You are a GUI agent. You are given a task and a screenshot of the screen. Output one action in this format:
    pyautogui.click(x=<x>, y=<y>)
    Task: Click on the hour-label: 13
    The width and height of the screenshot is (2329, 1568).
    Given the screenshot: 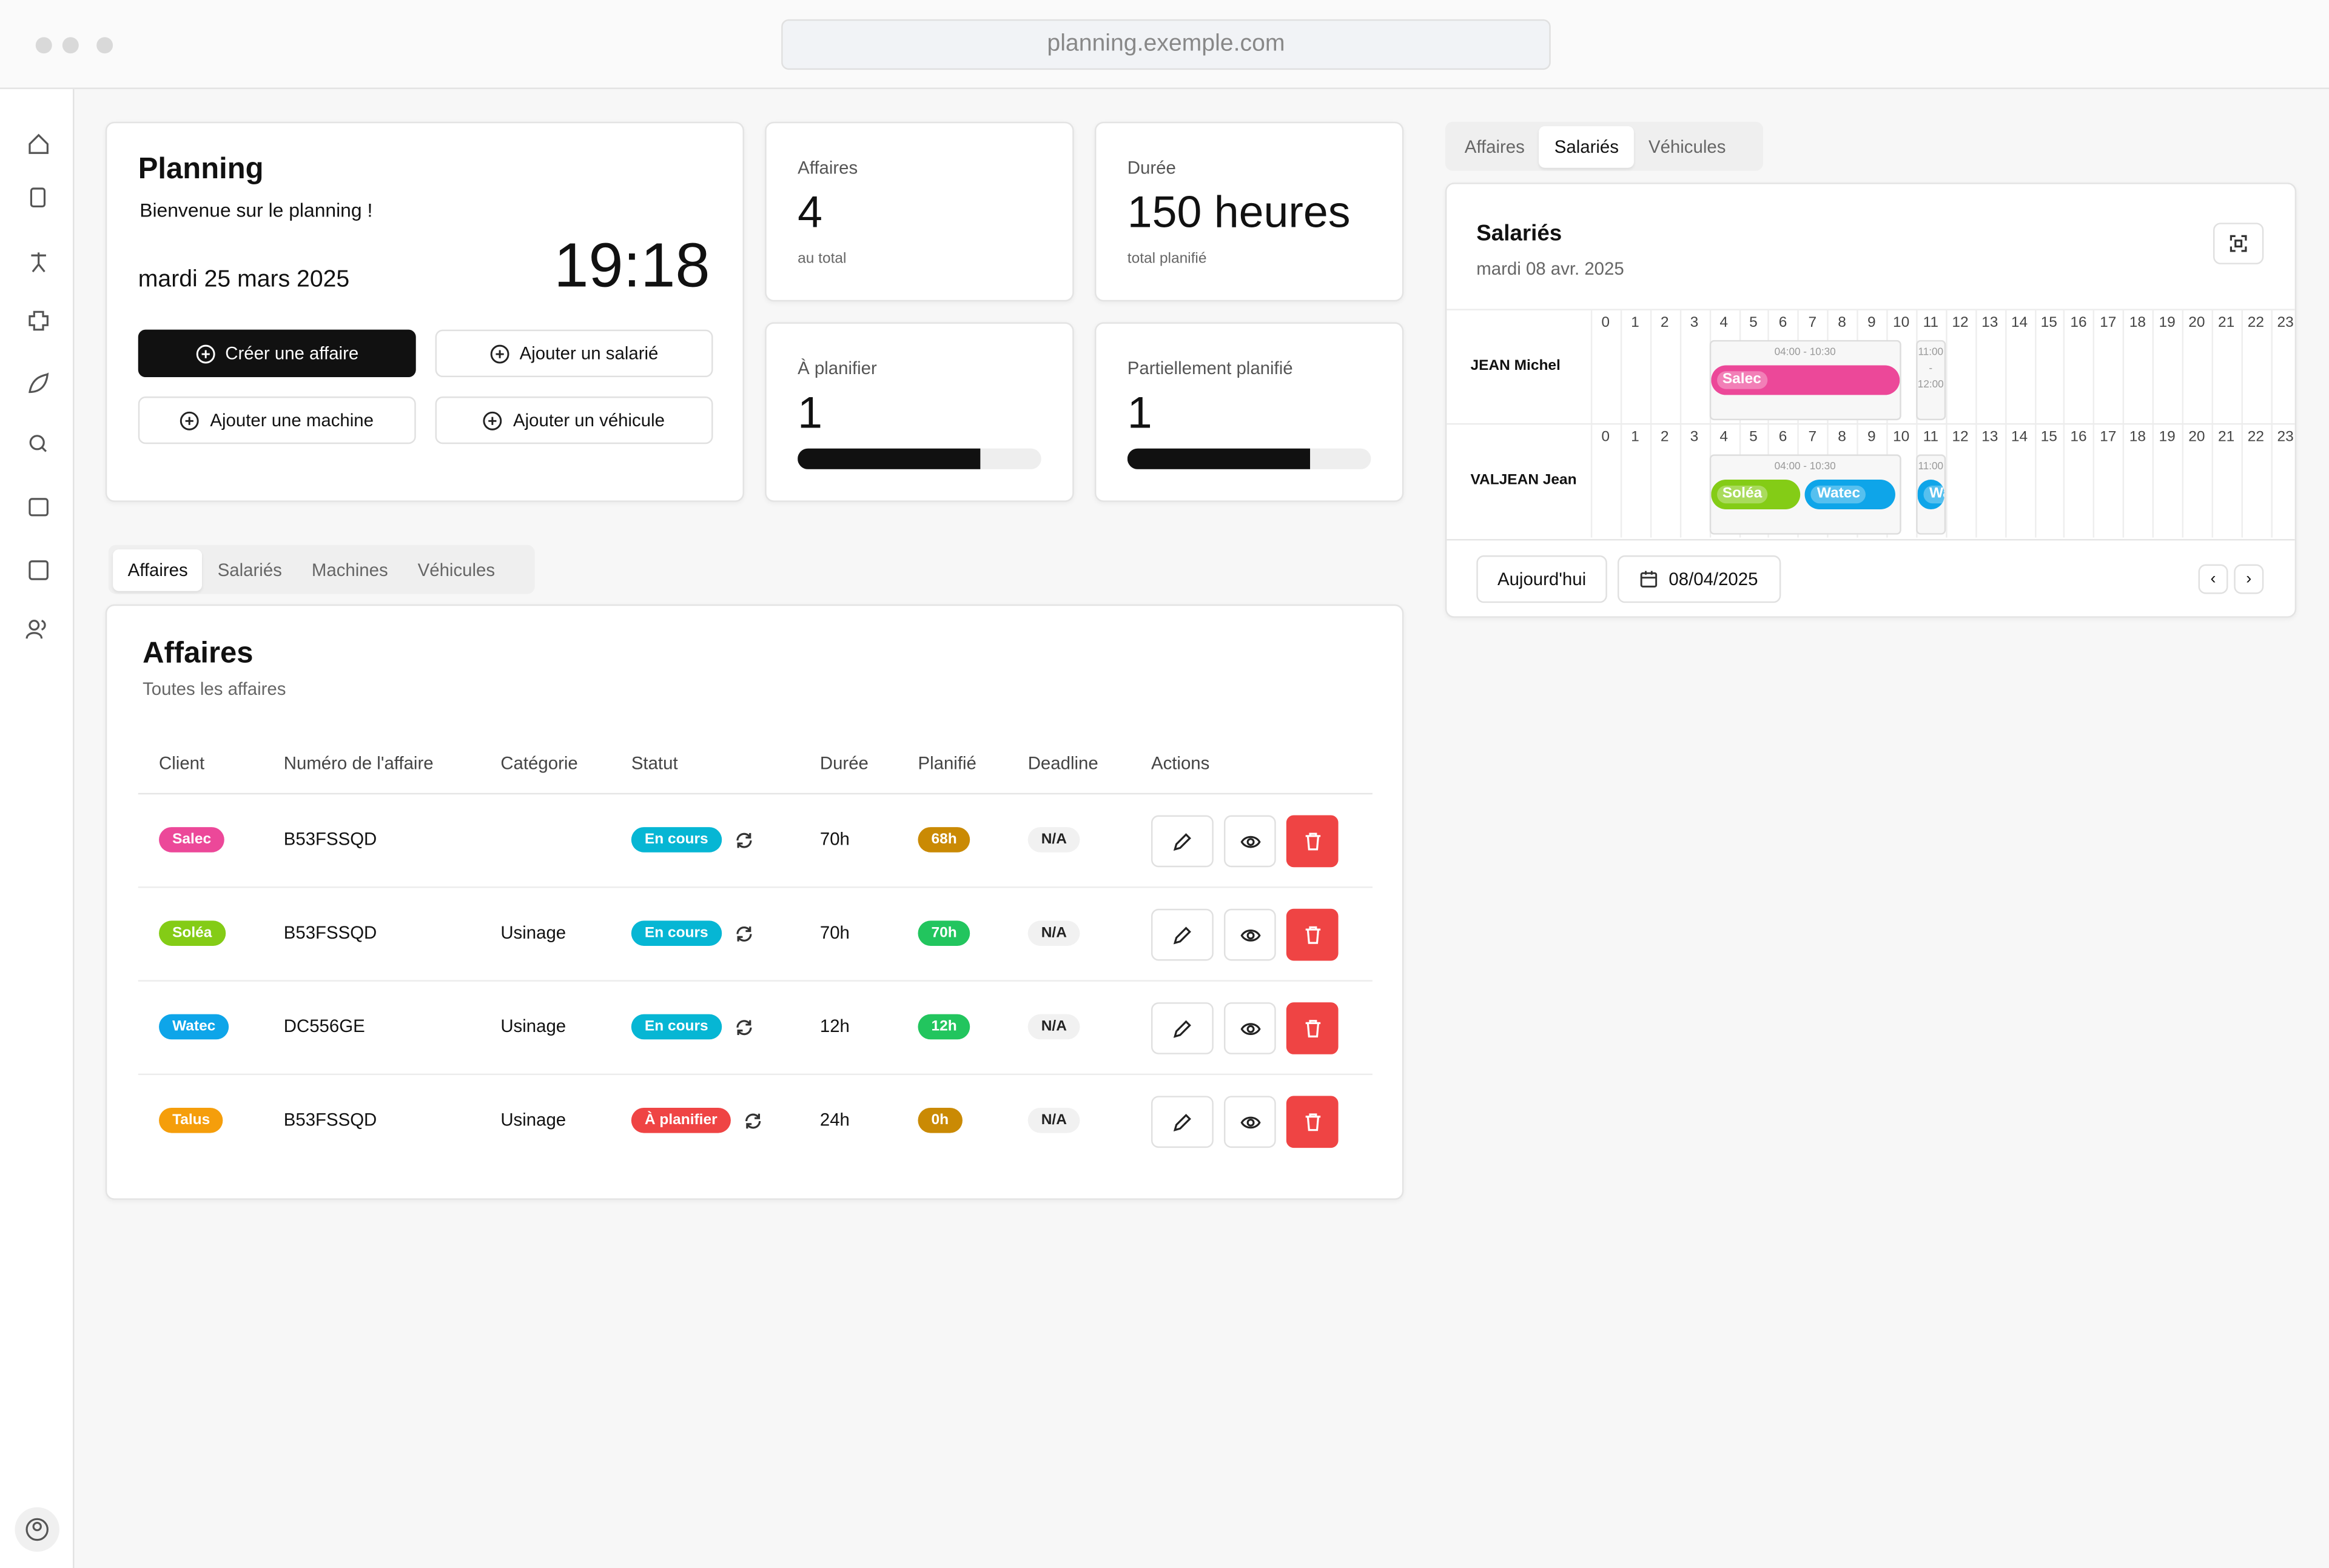 What is the action you would take?
    pyautogui.click(x=1990, y=437)
    